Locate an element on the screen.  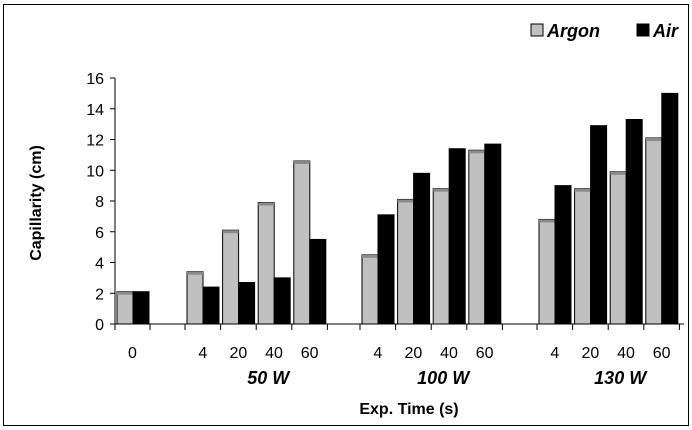
bar-air-100w-40s is located at coordinates (457, 236).